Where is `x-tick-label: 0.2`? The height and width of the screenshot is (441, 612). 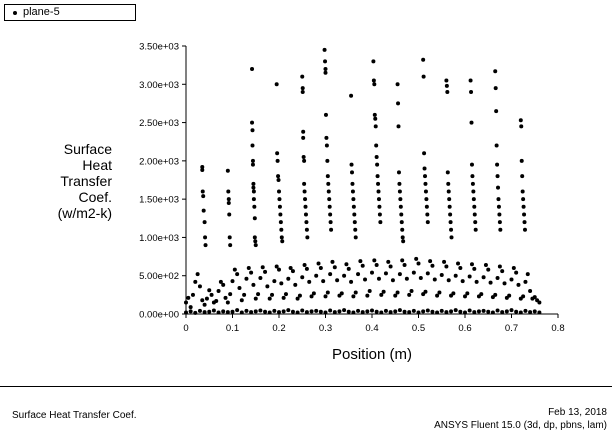
x-tick-label: 0.2 is located at coordinates (278, 328).